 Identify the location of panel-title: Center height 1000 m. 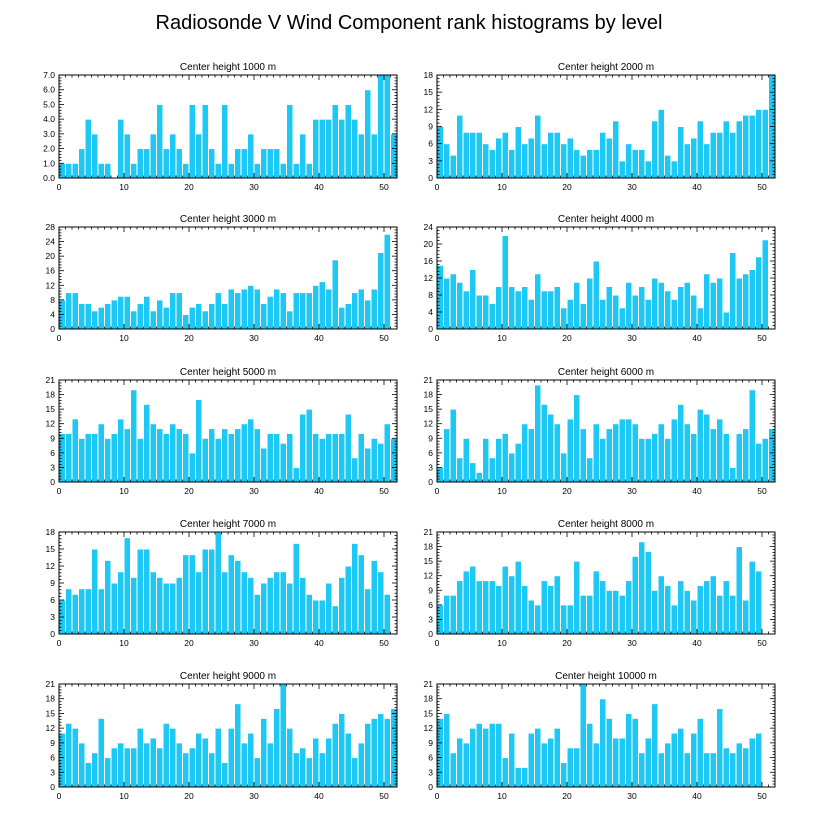
(228, 67).